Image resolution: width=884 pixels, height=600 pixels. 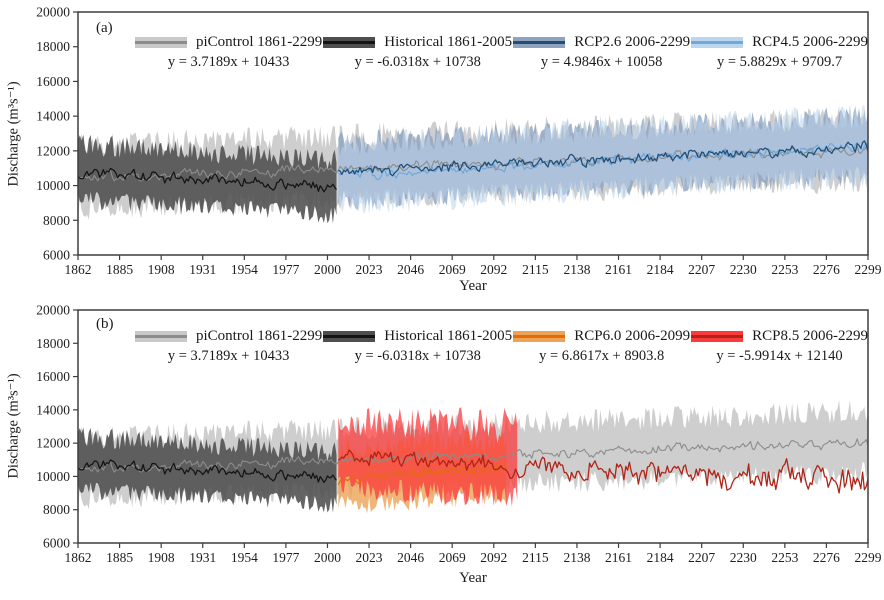 What do you see at coordinates (779, 52) in the screenshot?
I see `legend-item-rcp45: RCP4.5 2006-2299 y = 5.8829x + 9709.7` at bounding box center [779, 52].